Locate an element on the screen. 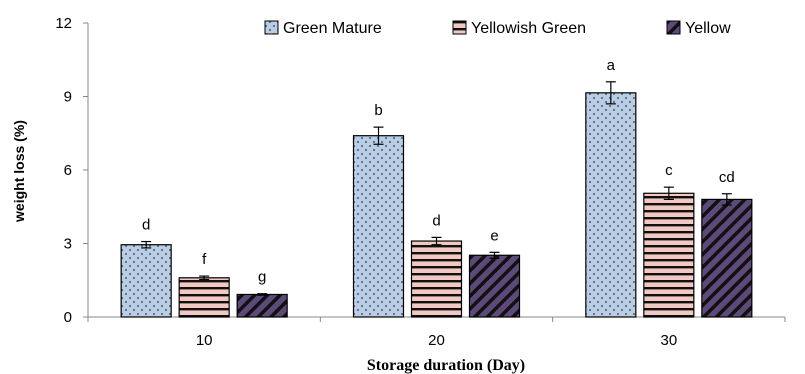 This screenshot has height=374, width=805. significance-label: b is located at coordinates (378, 110).